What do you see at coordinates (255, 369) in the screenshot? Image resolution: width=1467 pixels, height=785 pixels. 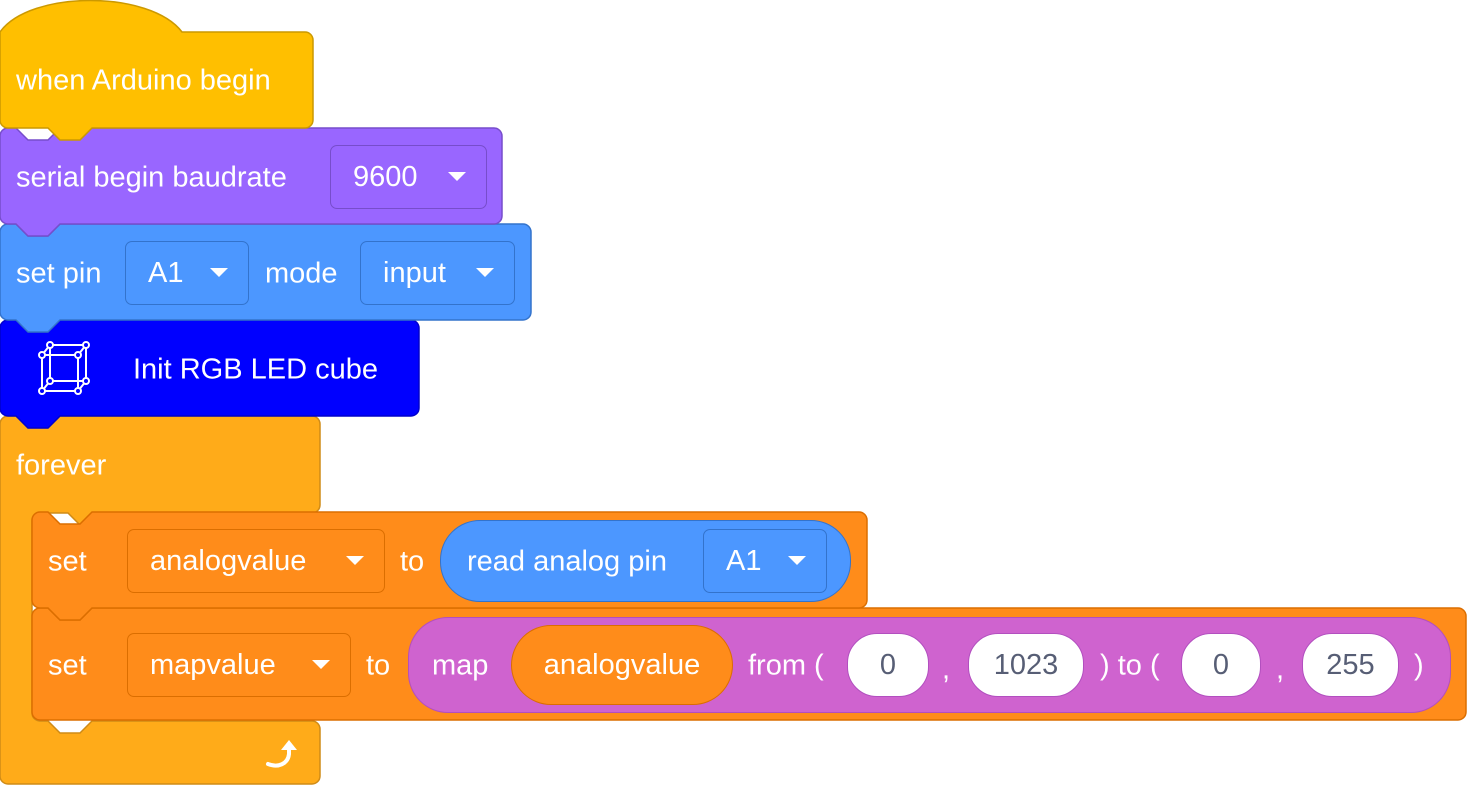 I see `init-led-label: Init RGB LED cube` at bounding box center [255, 369].